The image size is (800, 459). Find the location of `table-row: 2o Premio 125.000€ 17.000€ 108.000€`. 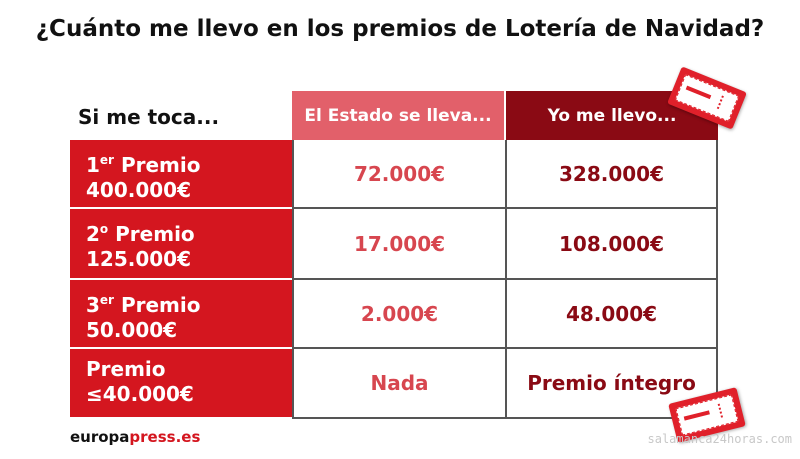

table-row: 2o Premio 125.000€ 17.000€ 108.000€ is located at coordinates (394, 244).